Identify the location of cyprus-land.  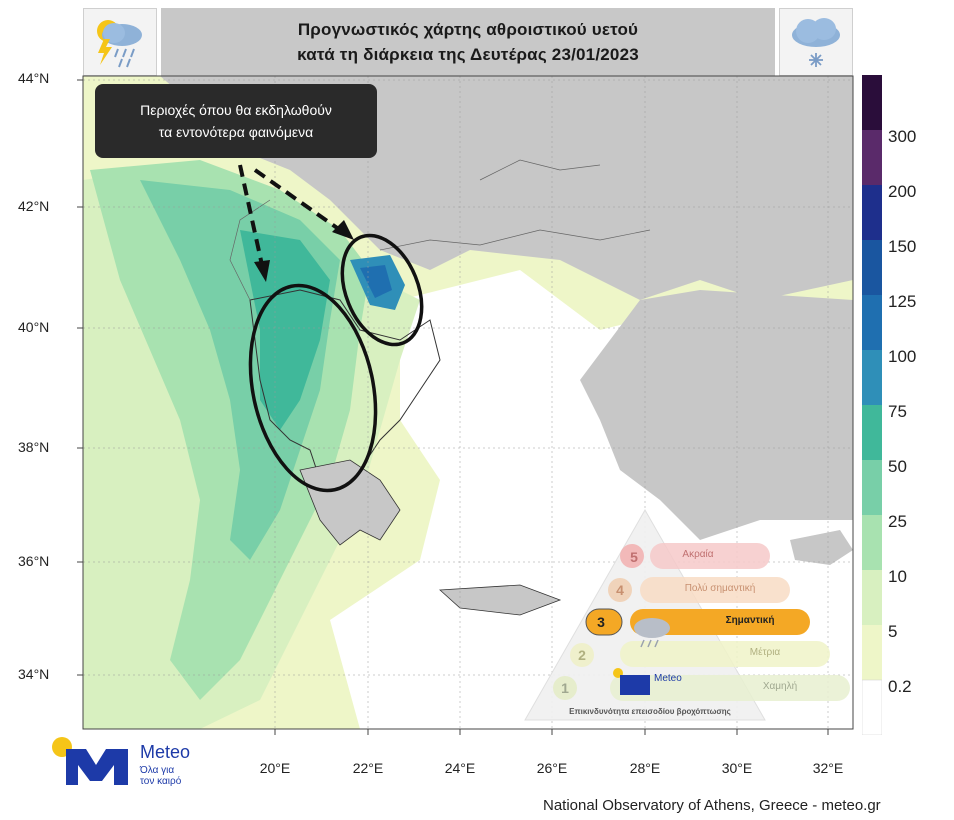
(821, 547).